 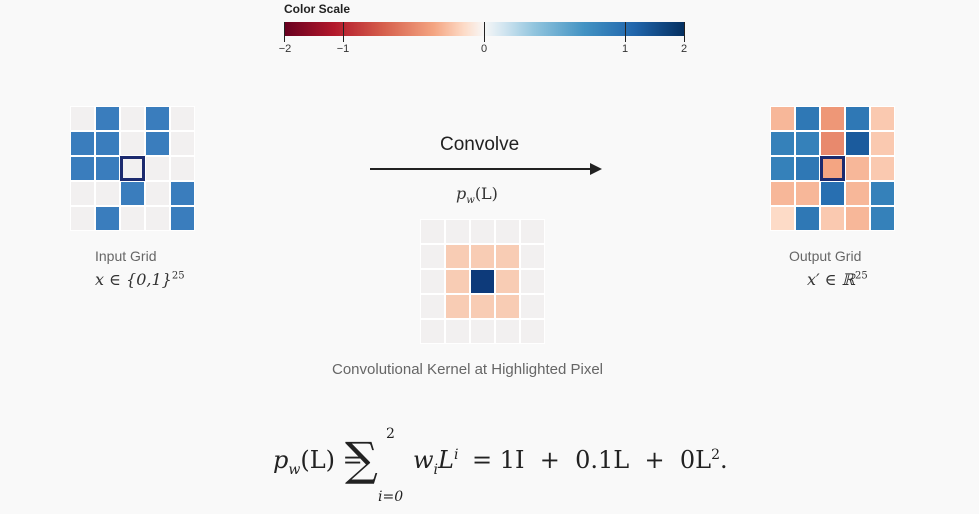 I want to click on input-math-sup: 25, so click(x=178, y=276).